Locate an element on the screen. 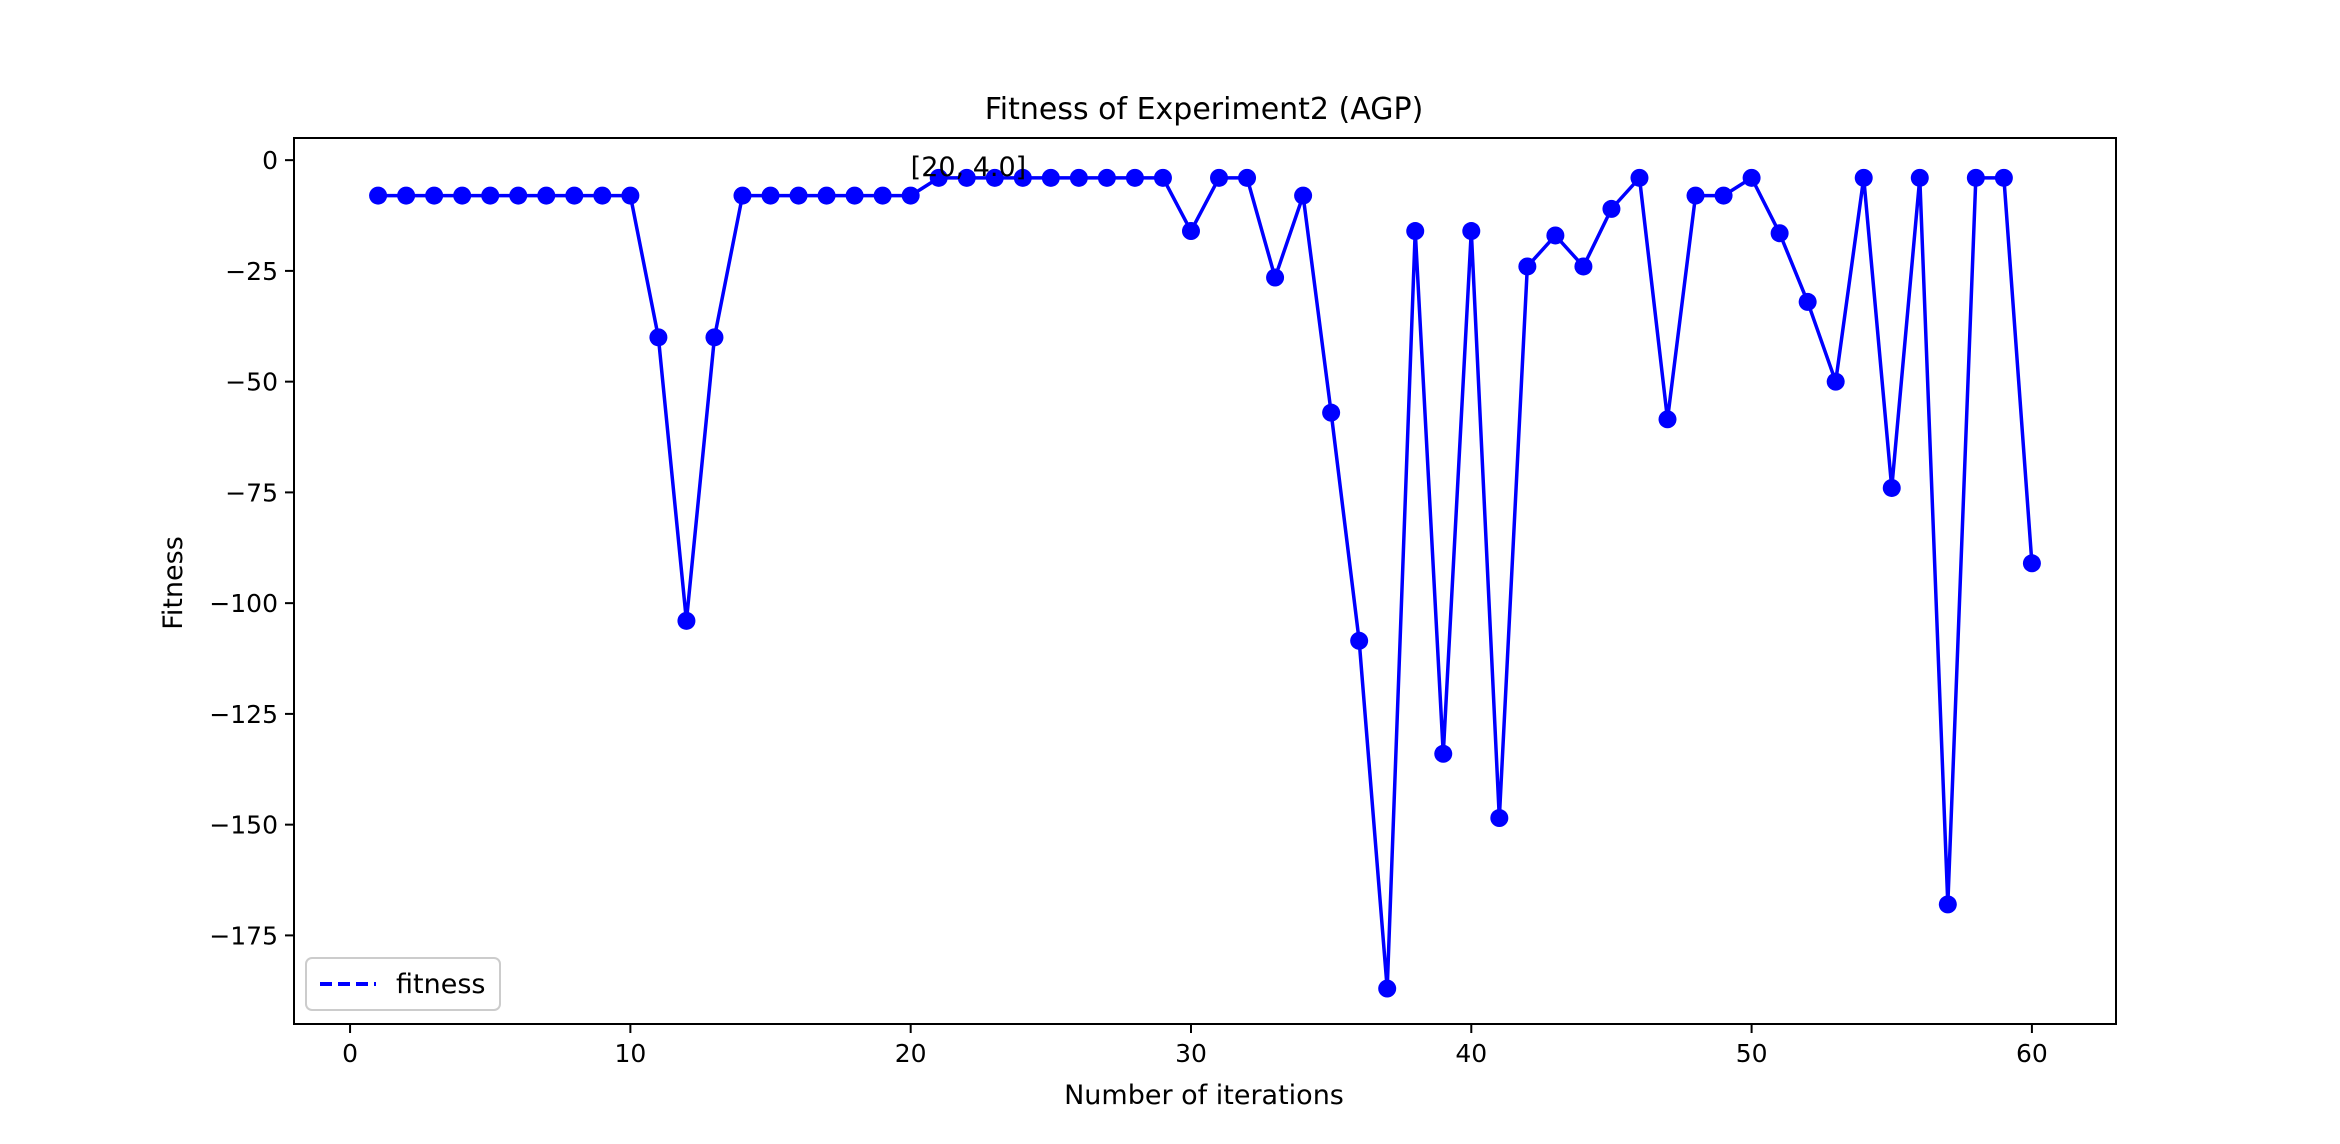 The width and height of the screenshot is (2340, 1144). annotation: [20, 4.0] is located at coordinates (969, 167).